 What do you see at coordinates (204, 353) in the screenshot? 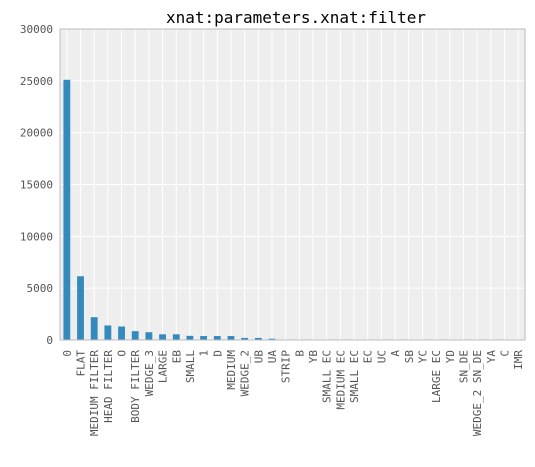
I see `x-tick-label: 1` at bounding box center [204, 353].